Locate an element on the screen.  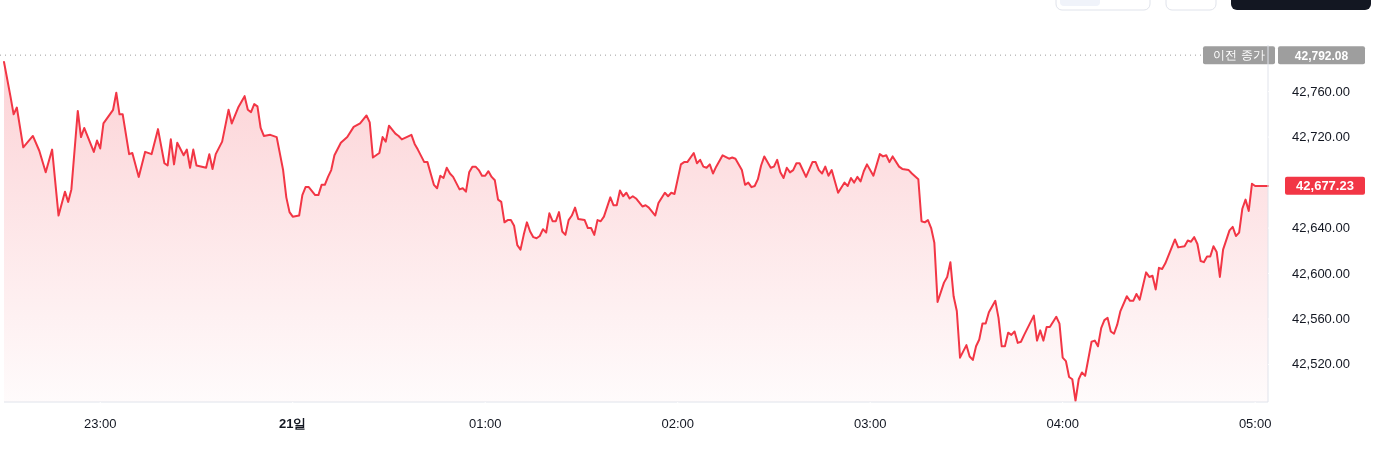
y-tick-label: 42,600.00 is located at coordinates (1321, 273).